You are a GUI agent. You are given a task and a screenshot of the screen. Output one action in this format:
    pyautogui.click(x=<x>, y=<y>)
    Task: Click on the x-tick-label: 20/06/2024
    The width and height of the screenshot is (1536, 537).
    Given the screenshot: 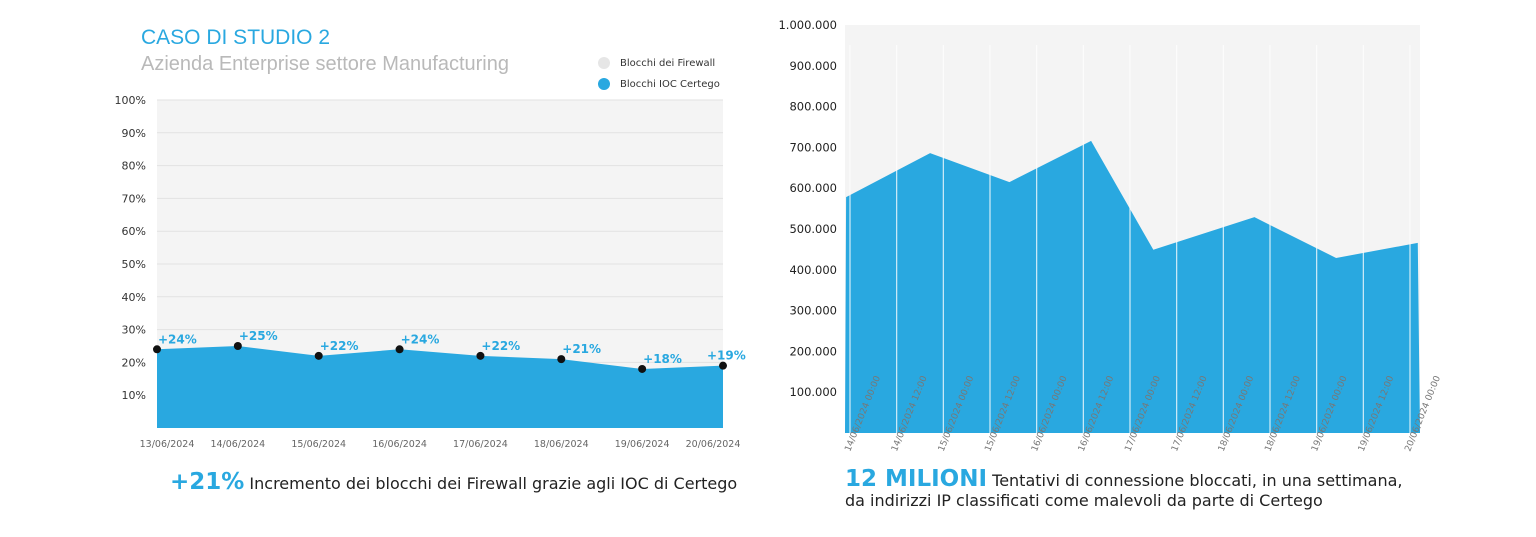 What is the action you would take?
    pyautogui.click(x=713, y=444)
    